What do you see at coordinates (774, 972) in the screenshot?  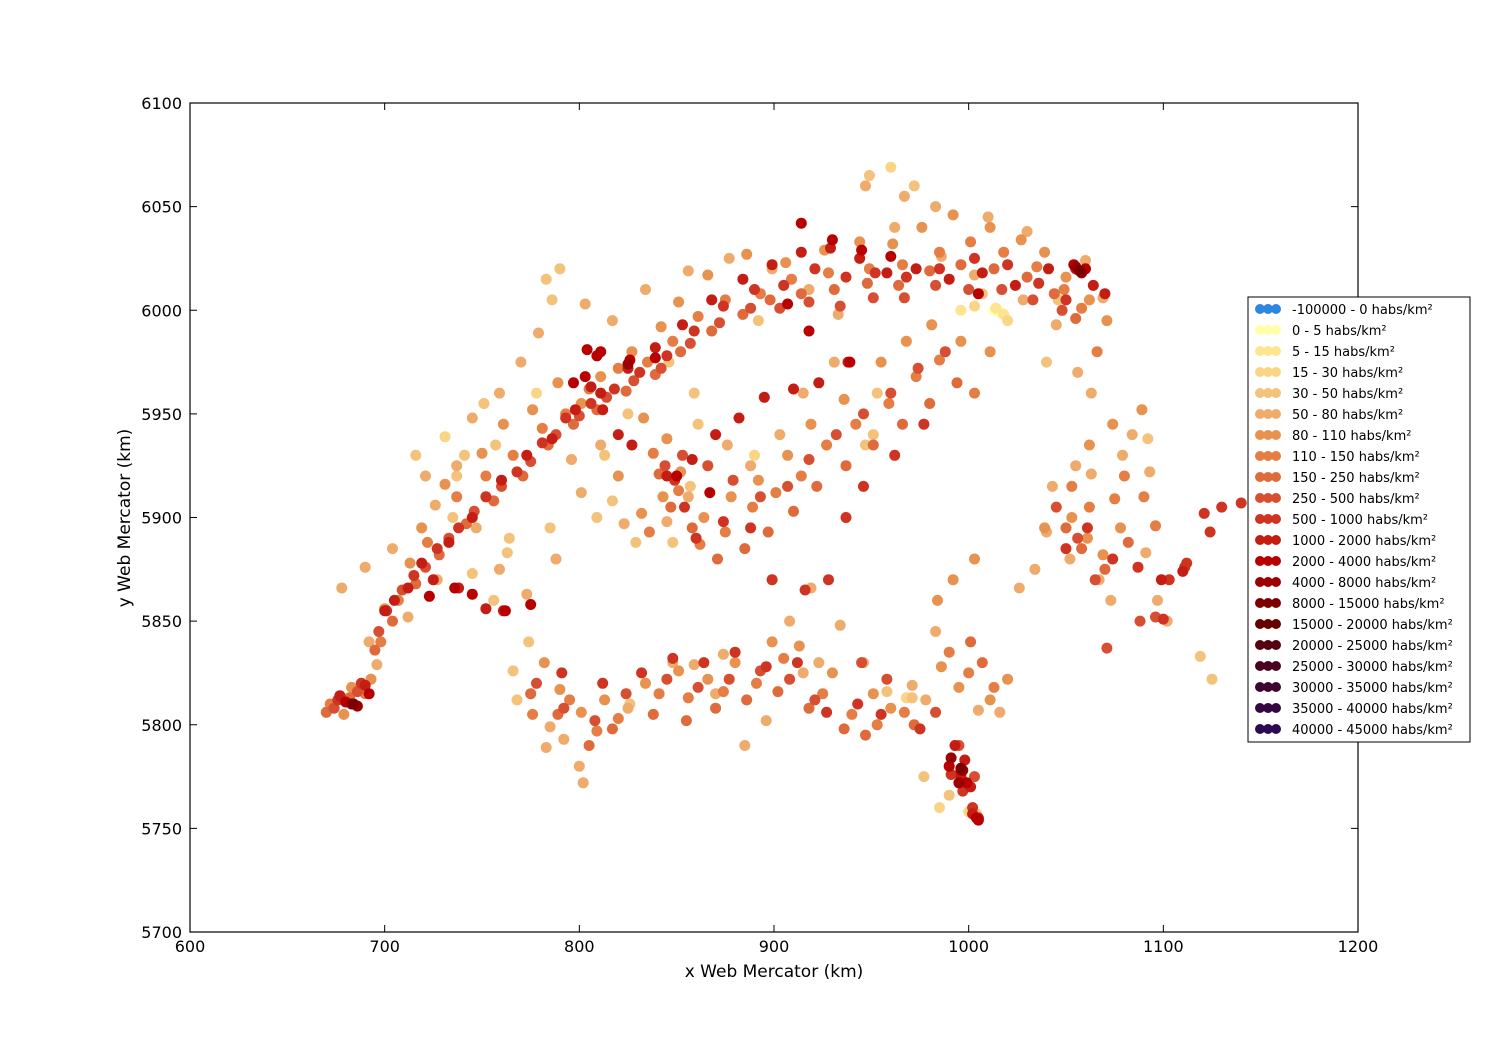 I see `x-axis-label: x Web Mercator (km)` at bounding box center [774, 972].